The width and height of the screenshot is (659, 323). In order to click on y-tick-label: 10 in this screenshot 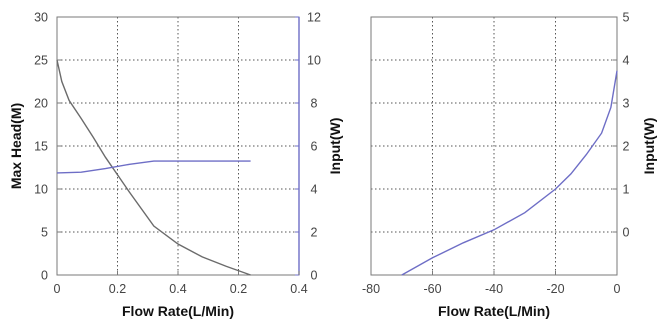, I will do `click(41, 190)`.